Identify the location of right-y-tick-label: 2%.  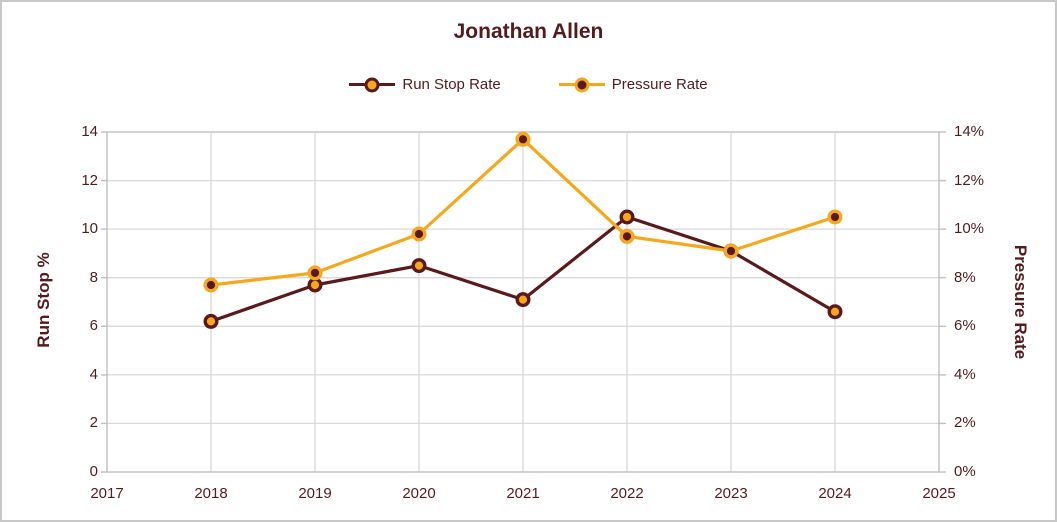
(965, 423).